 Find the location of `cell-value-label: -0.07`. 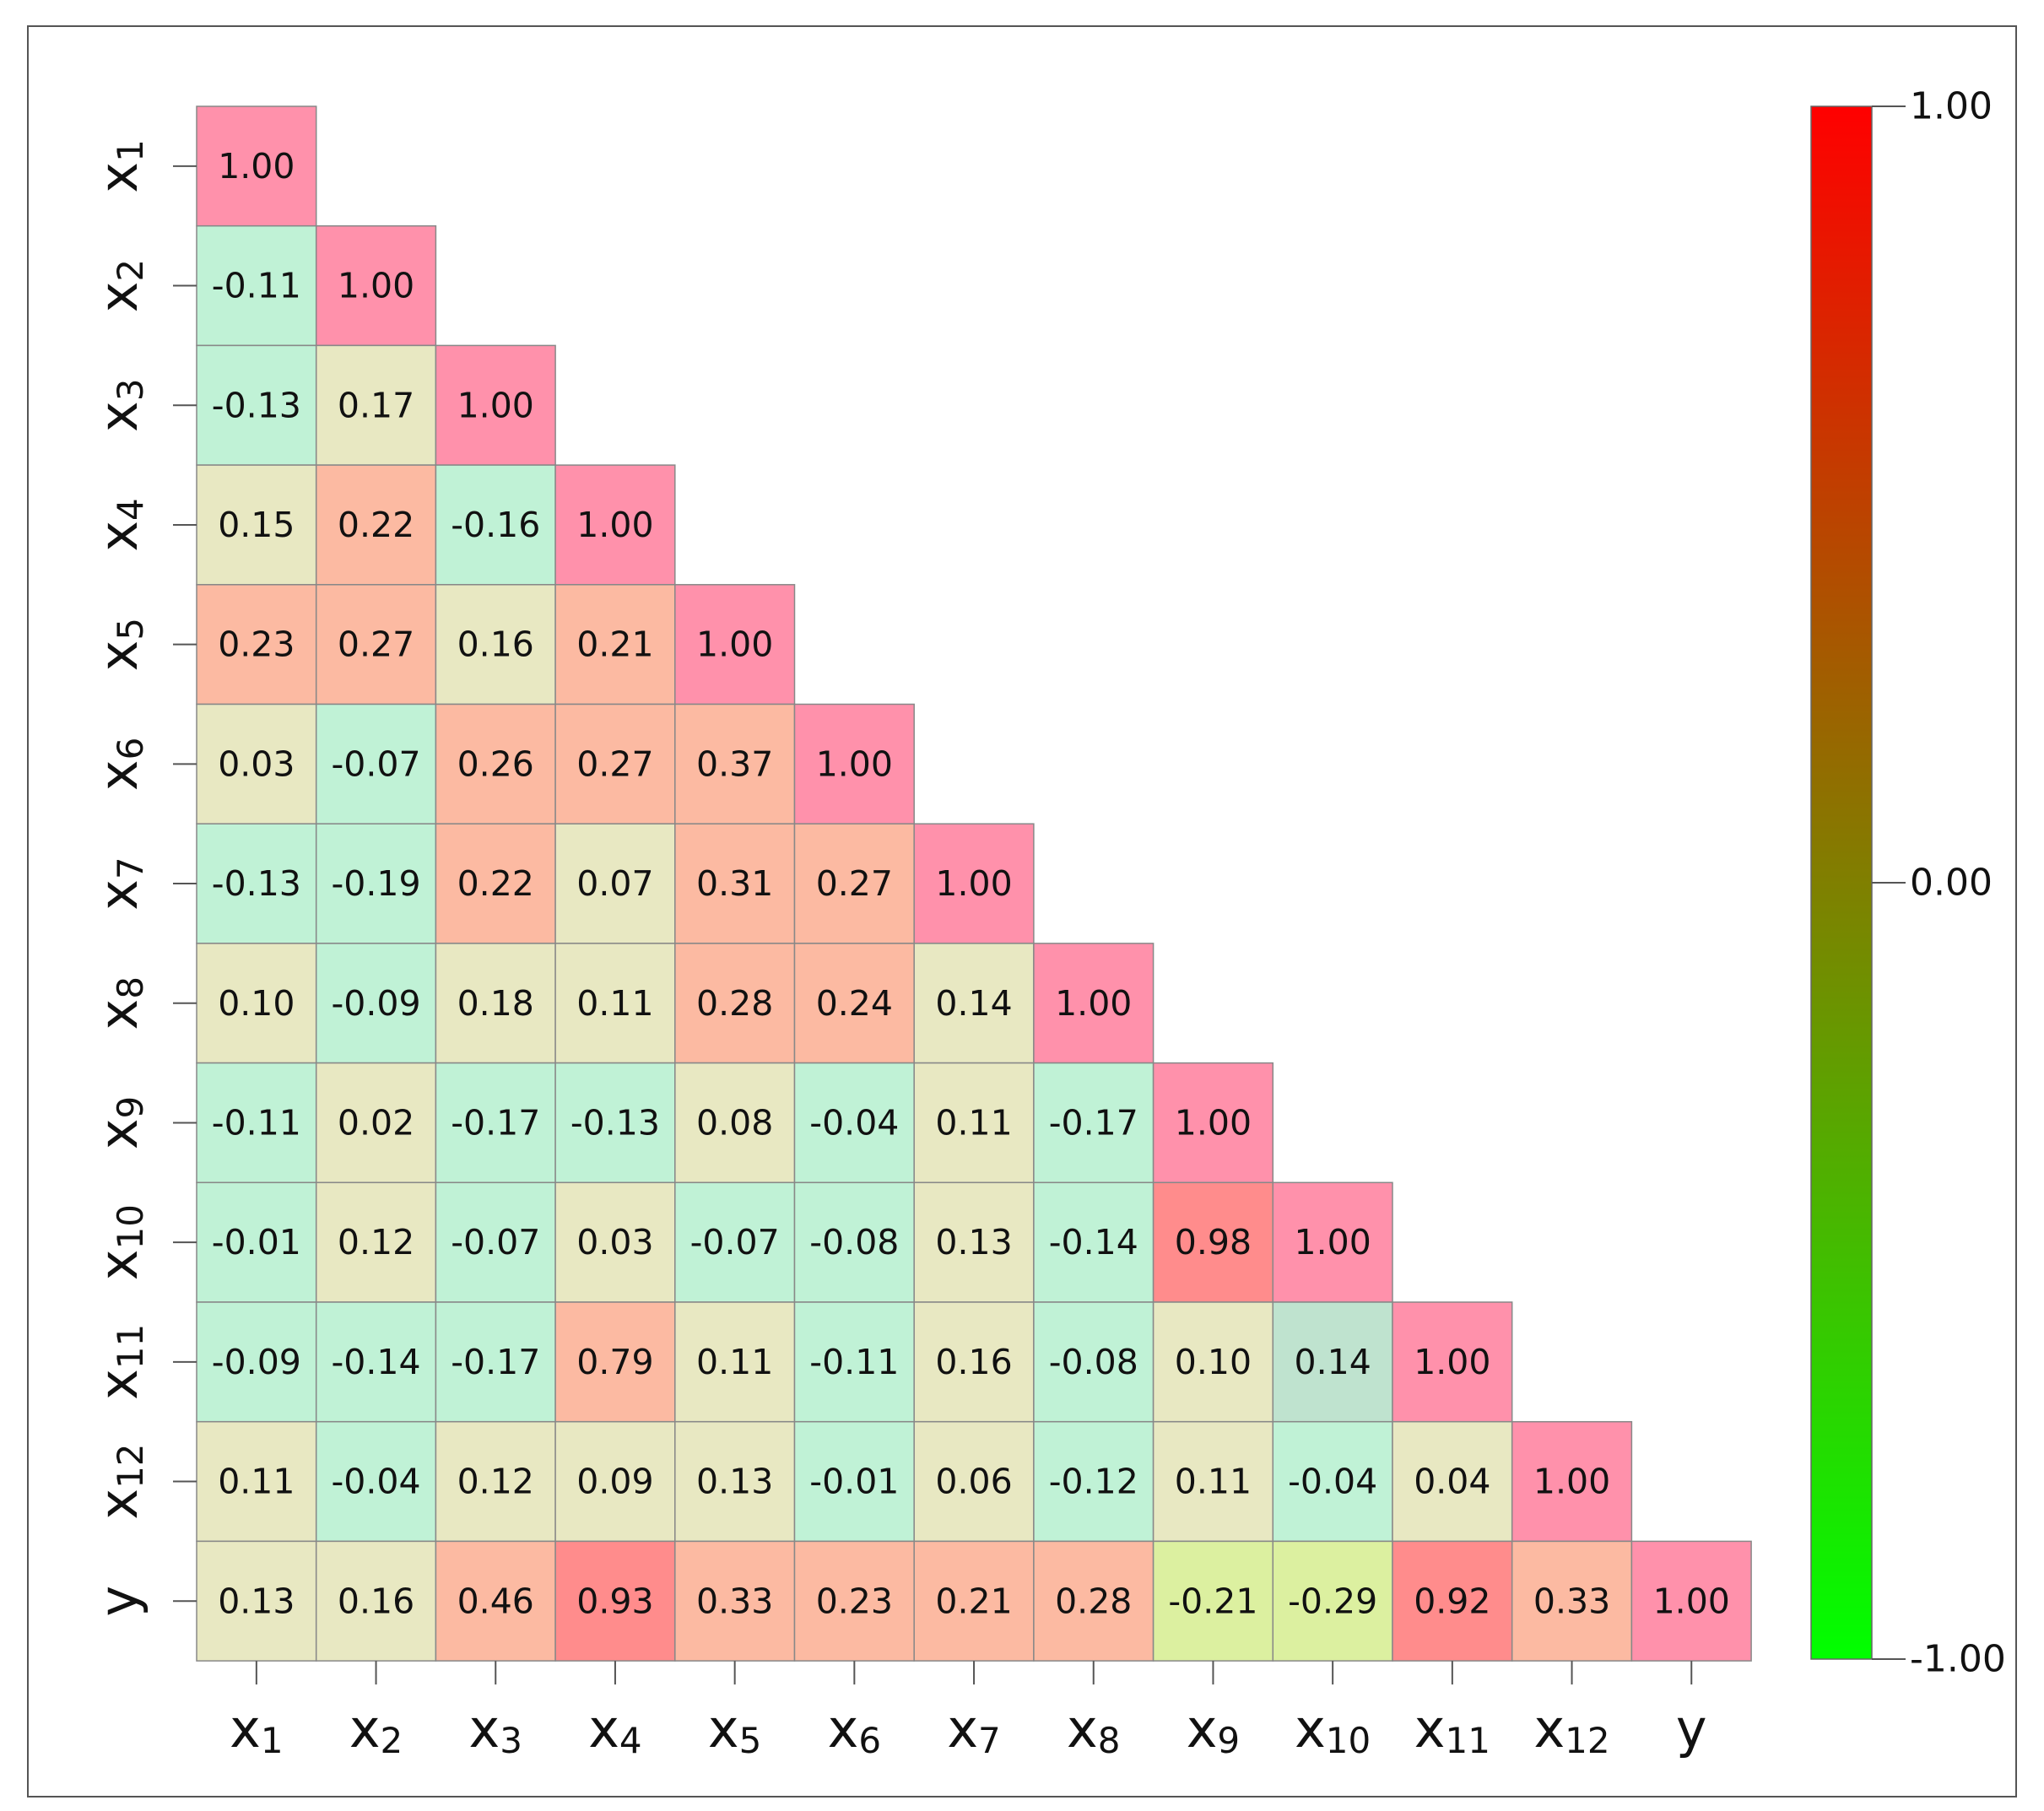

cell-value-label: -0.07 is located at coordinates (495, 1242).